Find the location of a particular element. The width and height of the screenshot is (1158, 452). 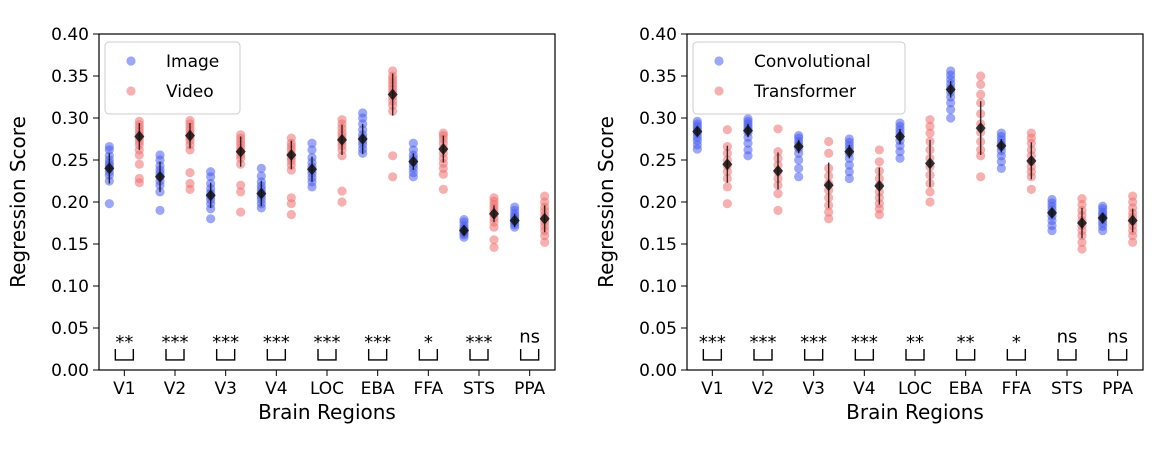

x-tick-label: FFA is located at coordinates (1017, 389).